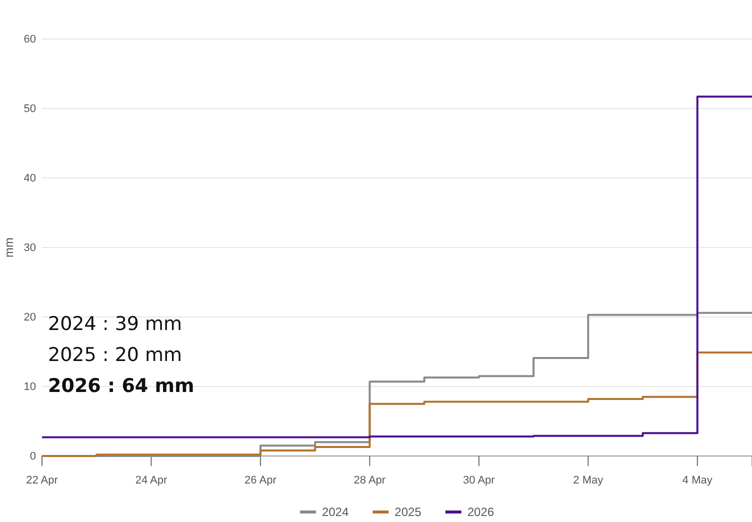 This screenshot has width=752, height=522. What do you see at coordinates (121, 386) in the screenshot?
I see `annotation: 2026 : 64 mm` at bounding box center [121, 386].